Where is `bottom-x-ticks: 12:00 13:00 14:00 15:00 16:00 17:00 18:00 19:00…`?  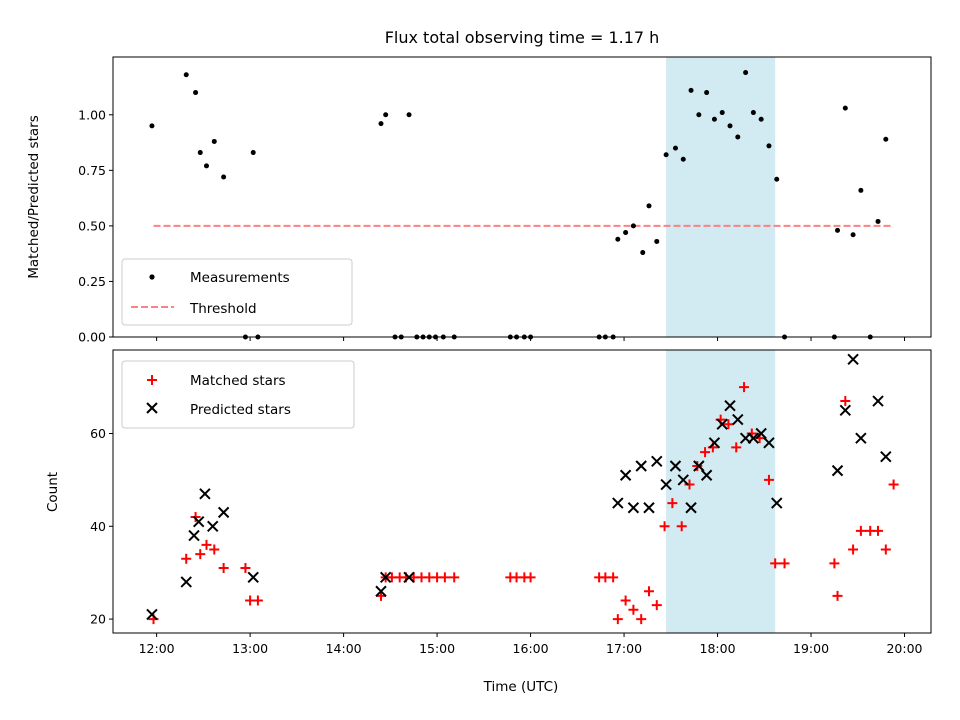 bottom-x-ticks: 12:00 13:00 14:00 15:00 16:00 17:00 18:00 19:00… is located at coordinates (531, 644).